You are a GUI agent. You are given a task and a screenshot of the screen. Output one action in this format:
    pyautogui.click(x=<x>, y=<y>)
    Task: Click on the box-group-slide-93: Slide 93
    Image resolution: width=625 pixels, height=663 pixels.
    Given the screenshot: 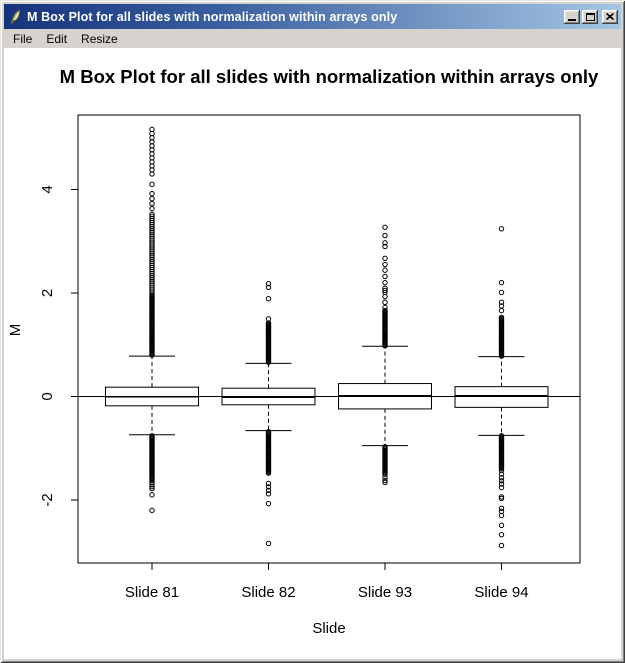 What is the action you would take?
    pyautogui.click(x=385, y=412)
    